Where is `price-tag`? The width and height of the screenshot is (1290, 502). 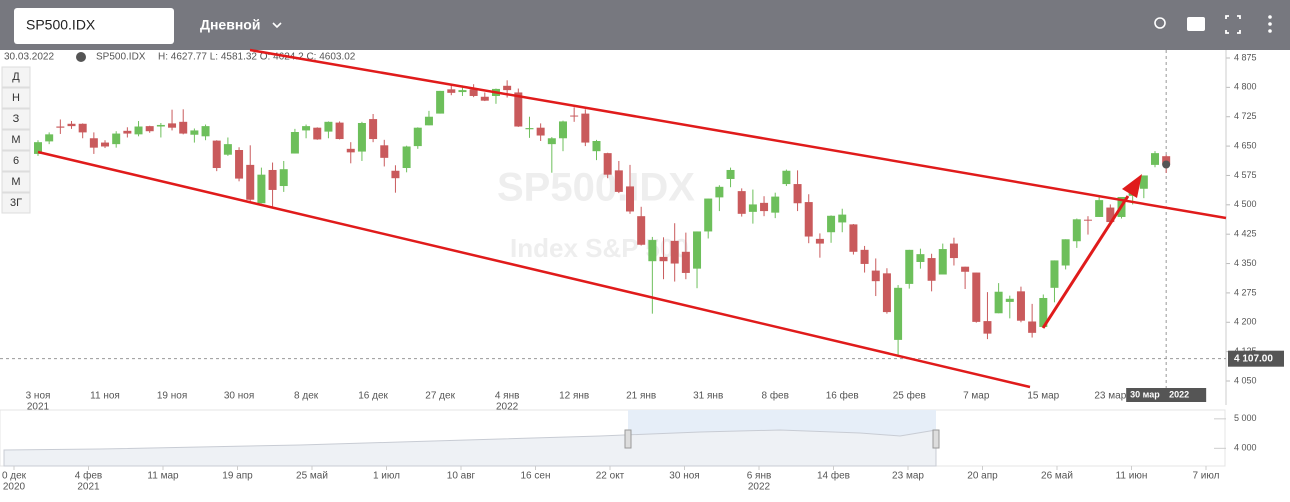
price-tag is located at coordinates (1256, 358).